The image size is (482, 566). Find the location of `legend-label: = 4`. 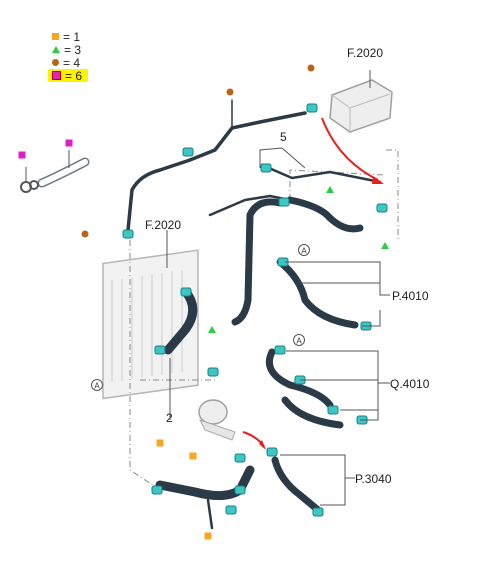

legend-label: = 4 is located at coordinates (72, 62).